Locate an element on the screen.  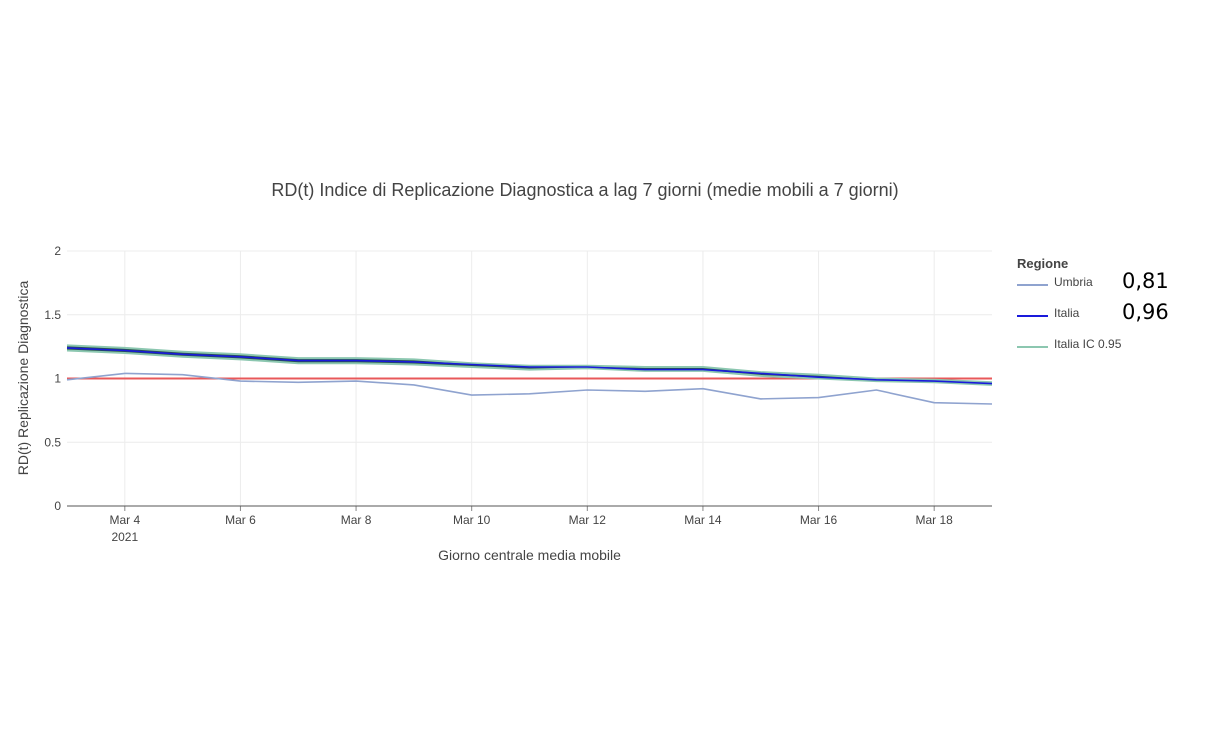
y-tick-label: 1 is located at coordinates (57, 379).